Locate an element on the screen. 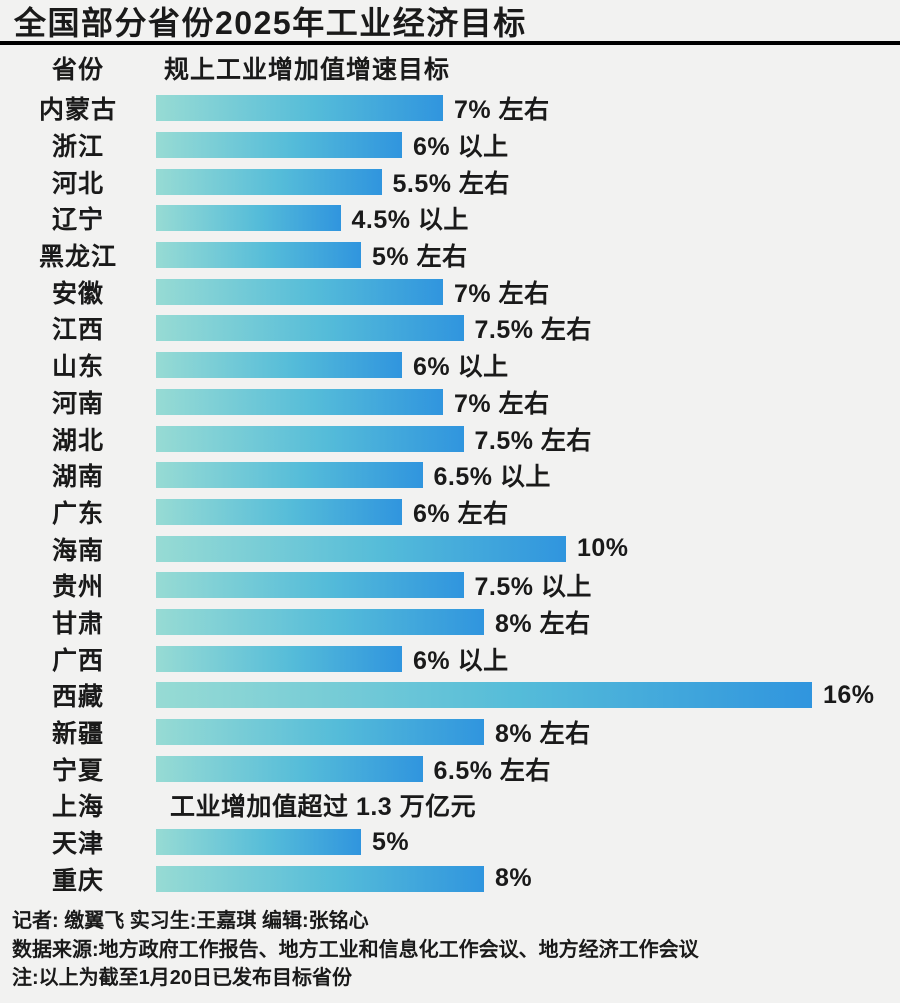 The image size is (900, 1003). province-label: 广东 is located at coordinates (77, 513).